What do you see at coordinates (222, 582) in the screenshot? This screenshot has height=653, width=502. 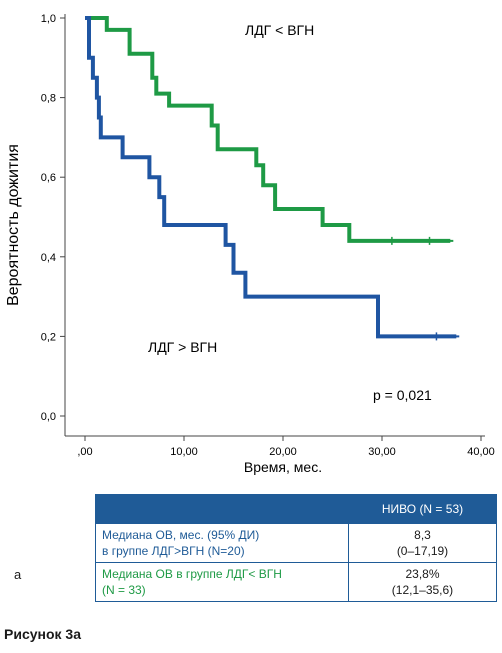 I see `table-row-label: Медиана ОВ в группе ЛДГ< ВГН (N = 33)` at bounding box center [222, 582].